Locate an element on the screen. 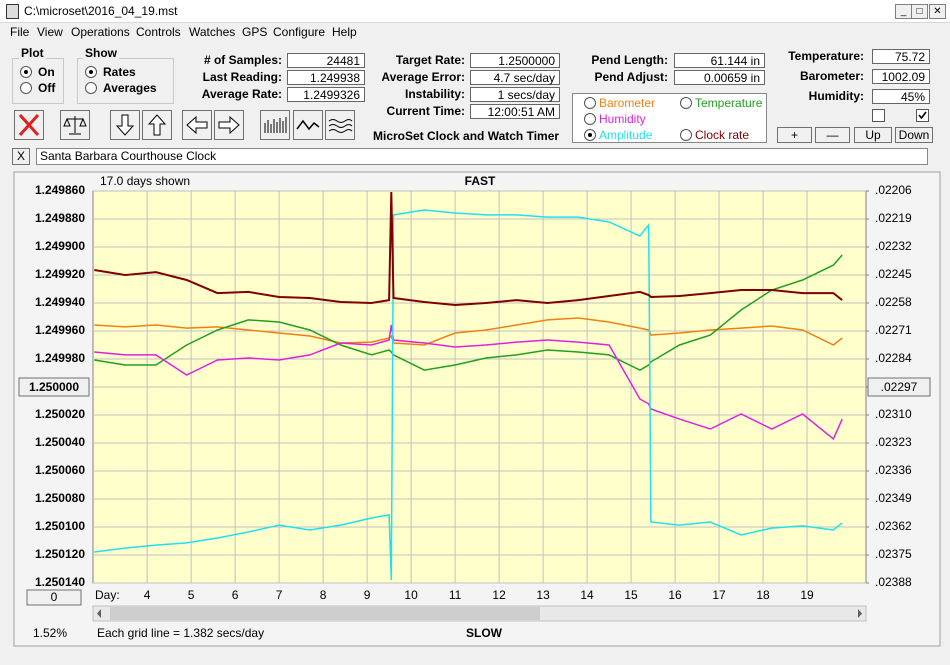 The width and height of the screenshot is (950, 665). offset-button-label: 0 is located at coordinates (54, 597).